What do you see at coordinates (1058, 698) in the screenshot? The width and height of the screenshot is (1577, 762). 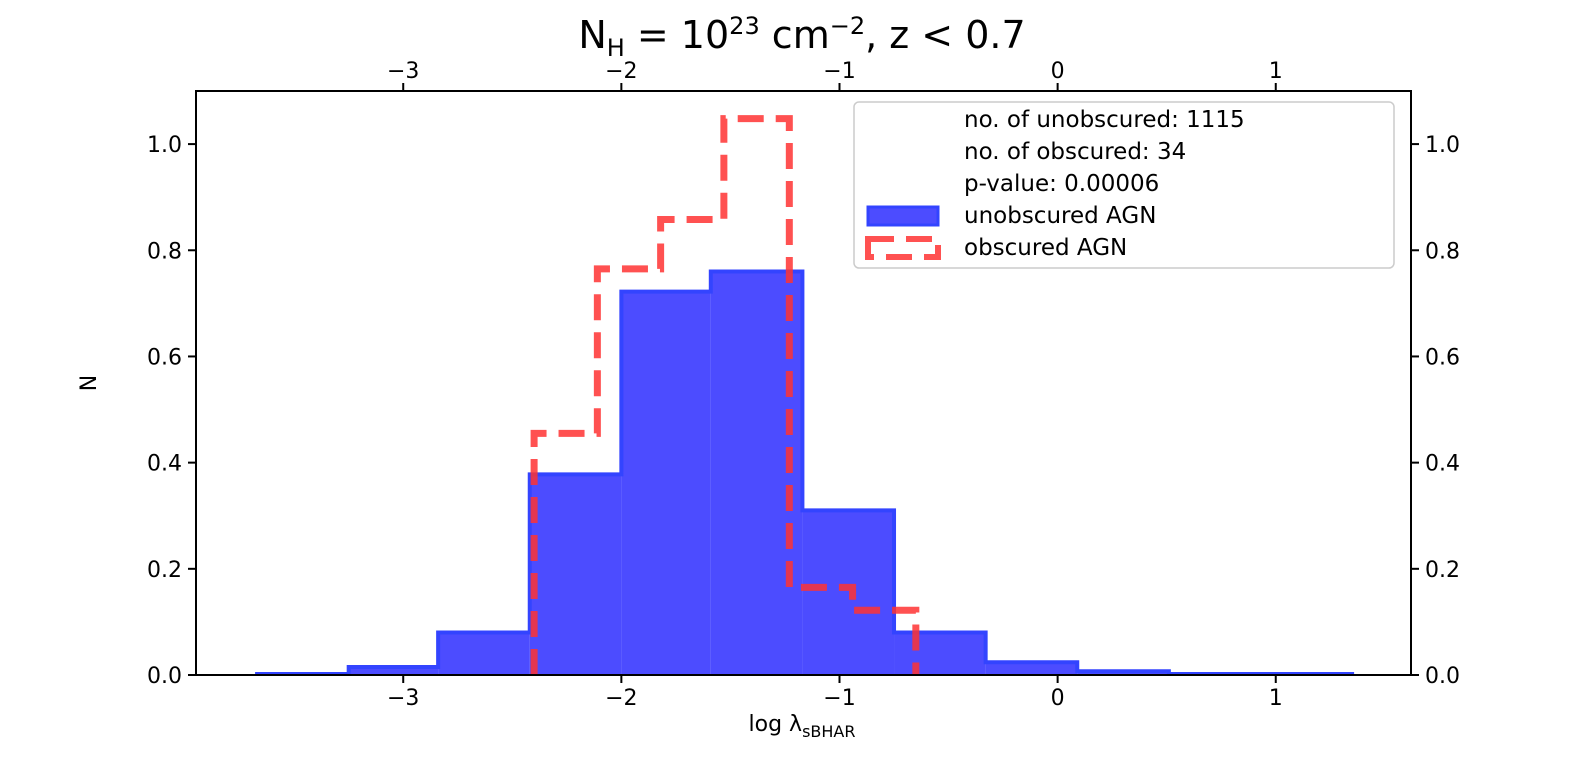 I see `x-tick-label-bottom: 0` at bounding box center [1058, 698].